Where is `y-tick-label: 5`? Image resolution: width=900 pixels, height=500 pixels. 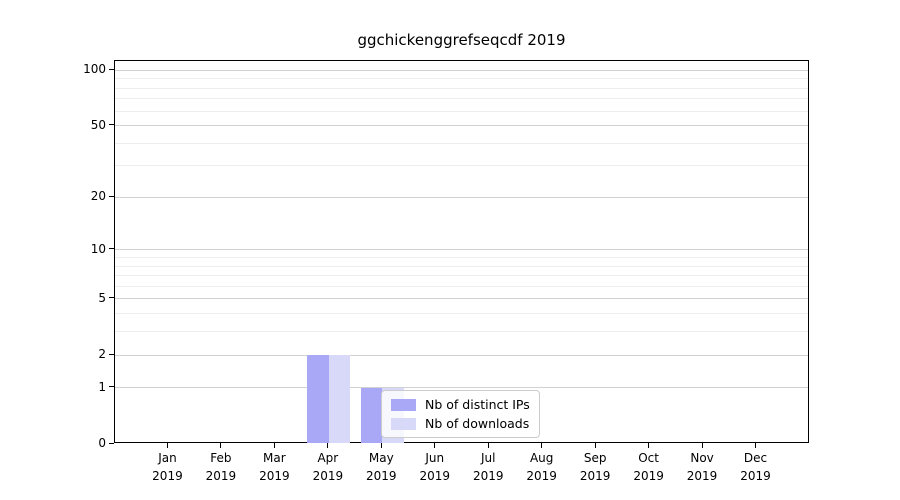
y-tick-label: 5 is located at coordinates (102, 297).